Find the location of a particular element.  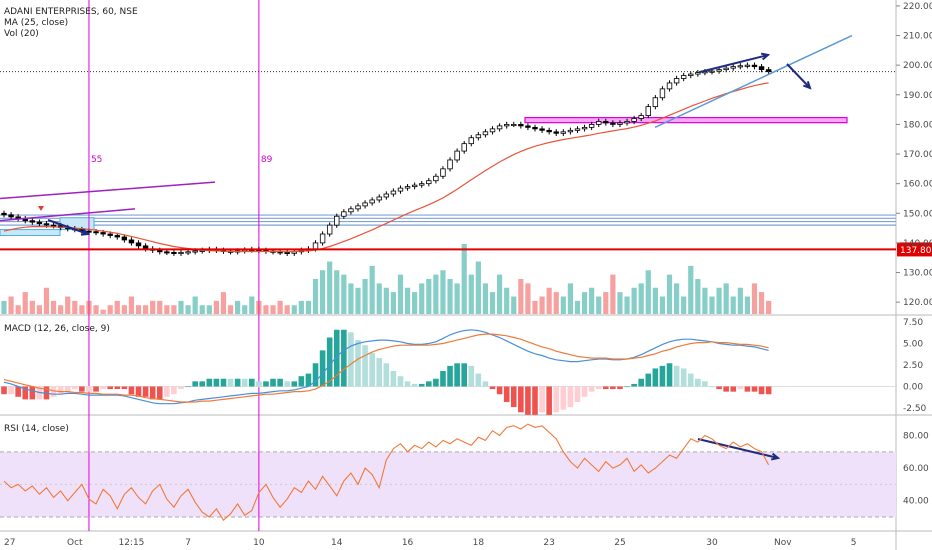

rsi-divergence-arrow is located at coordinates (738, 448).